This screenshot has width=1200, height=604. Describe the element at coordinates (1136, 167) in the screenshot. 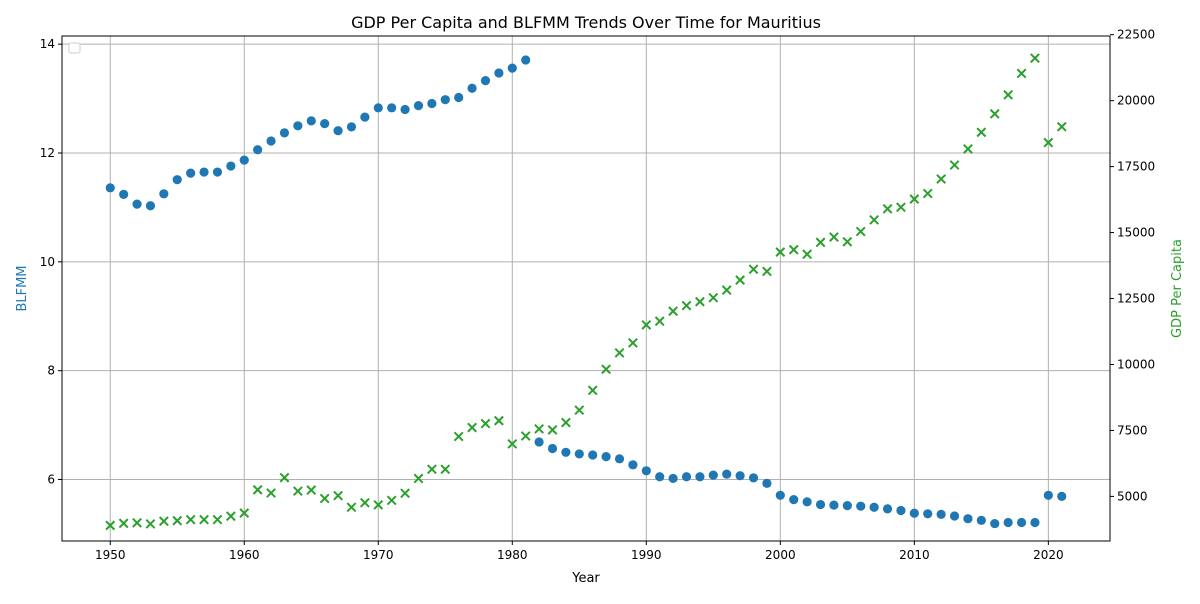

I see `right-y-tick-label: 17500` at that location.